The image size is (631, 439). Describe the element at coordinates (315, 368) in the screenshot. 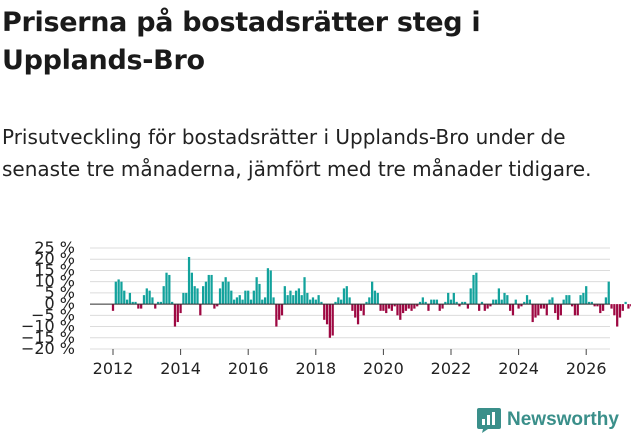

I see `x-tick-label: 2018` at that location.